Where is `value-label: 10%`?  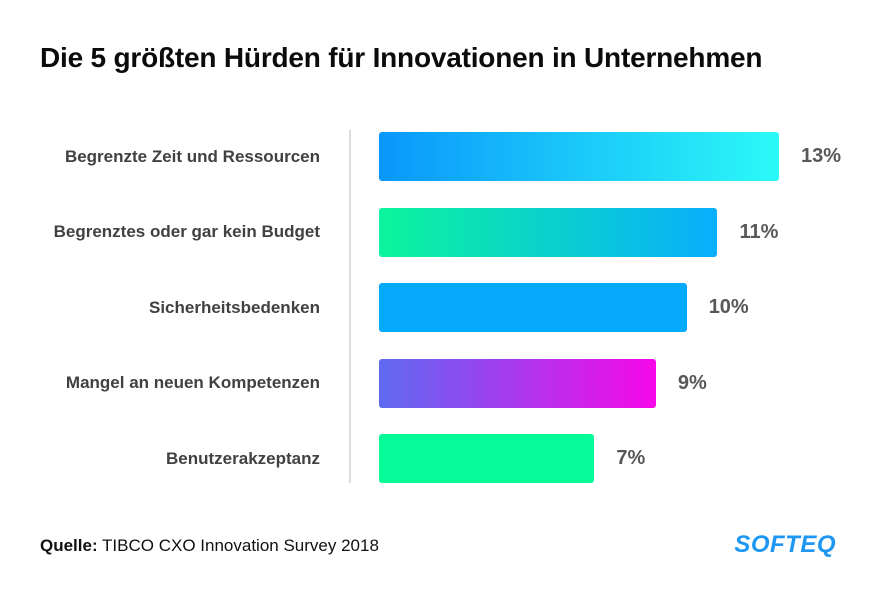 value-label: 10% is located at coordinates (728, 307).